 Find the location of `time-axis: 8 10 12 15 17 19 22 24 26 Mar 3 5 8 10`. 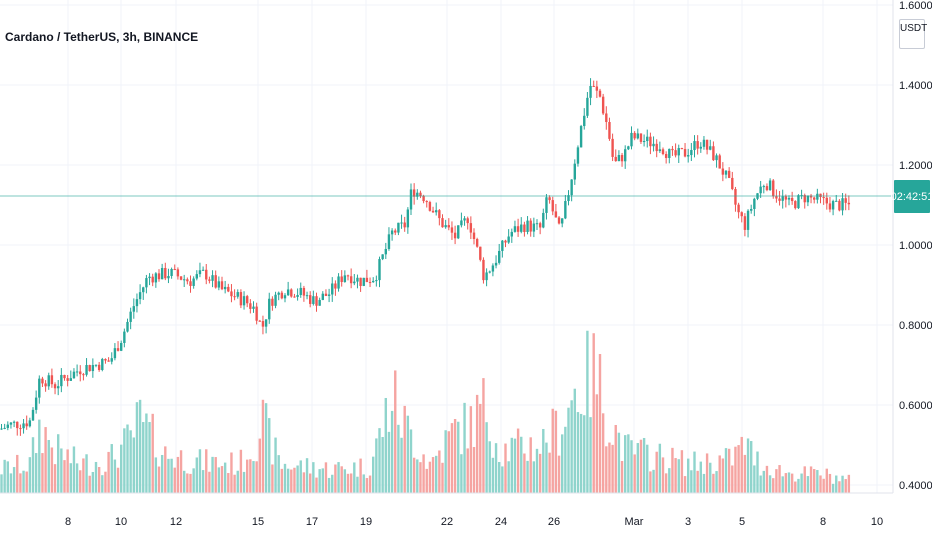

time-axis: 8 10 12 15 17 19 22 24 26 Mar 3 5 8 10 is located at coordinates (474, 522).